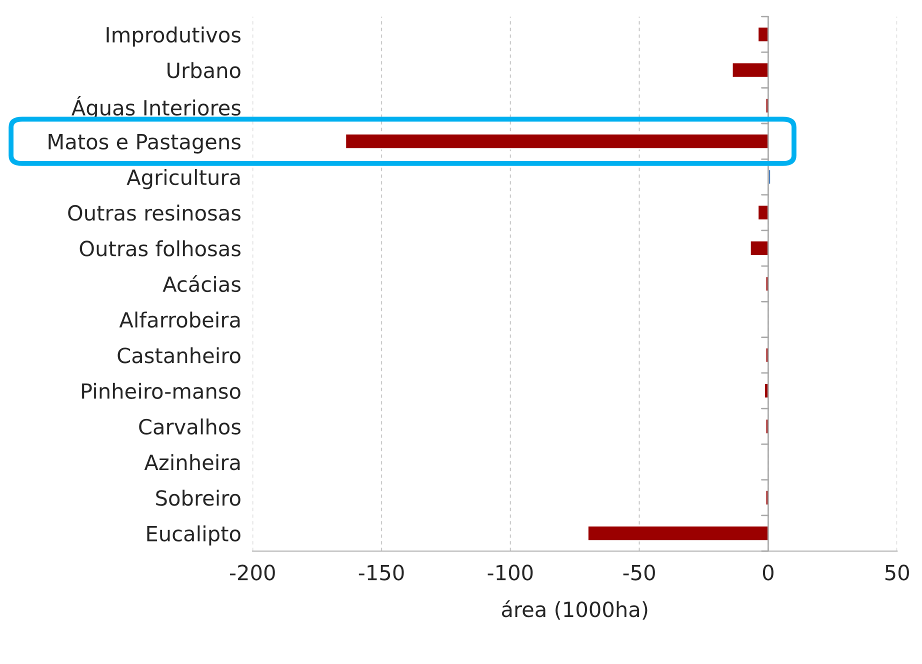 The width and height of the screenshot is (922, 664). What do you see at coordinates (252, 572) in the screenshot?
I see `x-tick-label: -200` at bounding box center [252, 572].